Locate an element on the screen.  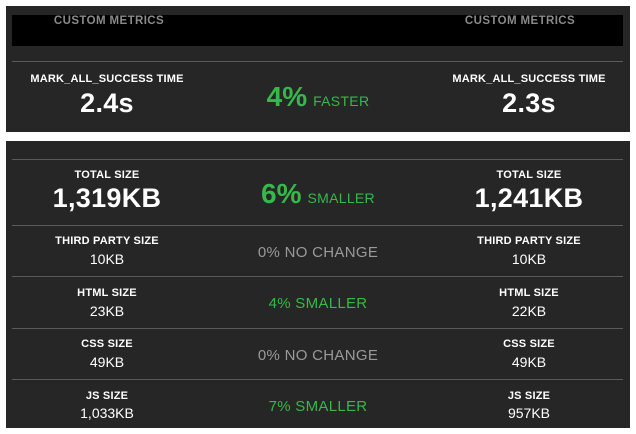
metric-label-right: MARK_ALL_SUCCESS TIME is located at coordinates (529, 79).